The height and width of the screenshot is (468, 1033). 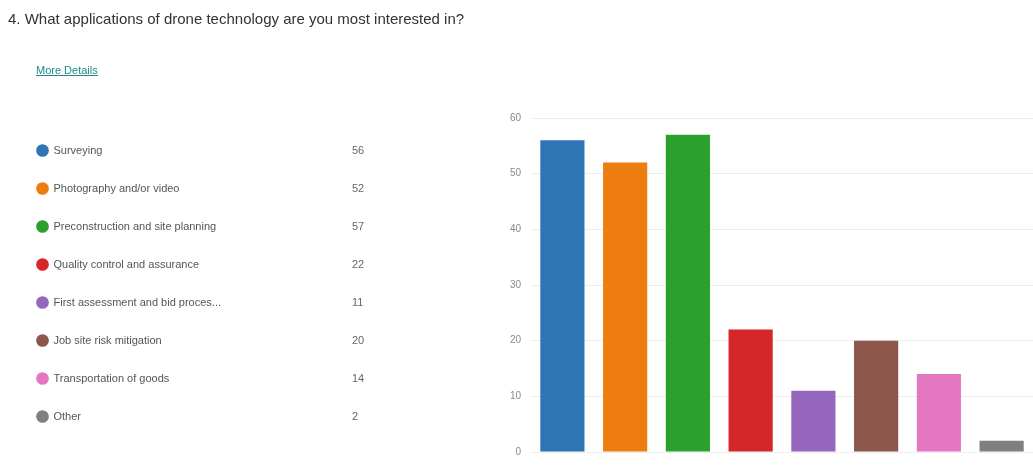 What do you see at coordinates (358, 377) in the screenshot?
I see `text: 14` at bounding box center [358, 377].